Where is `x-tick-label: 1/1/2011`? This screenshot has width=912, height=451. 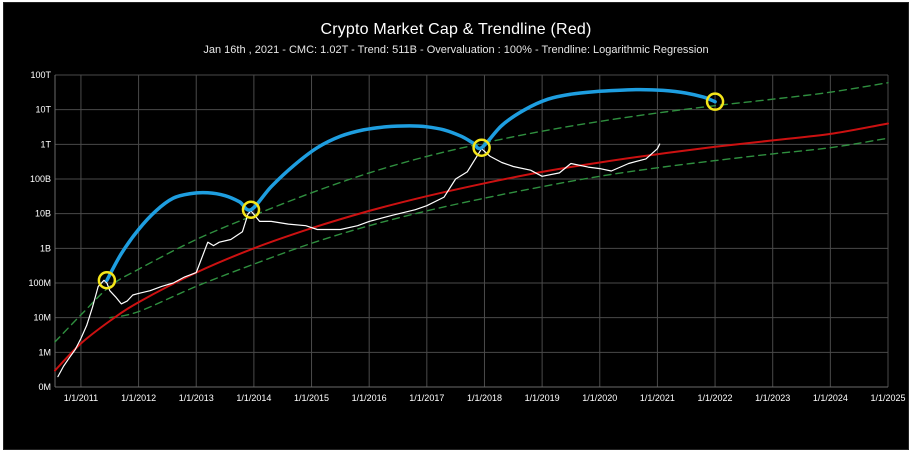
x-tick-label: 1/1/2011 is located at coordinates (81, 398).